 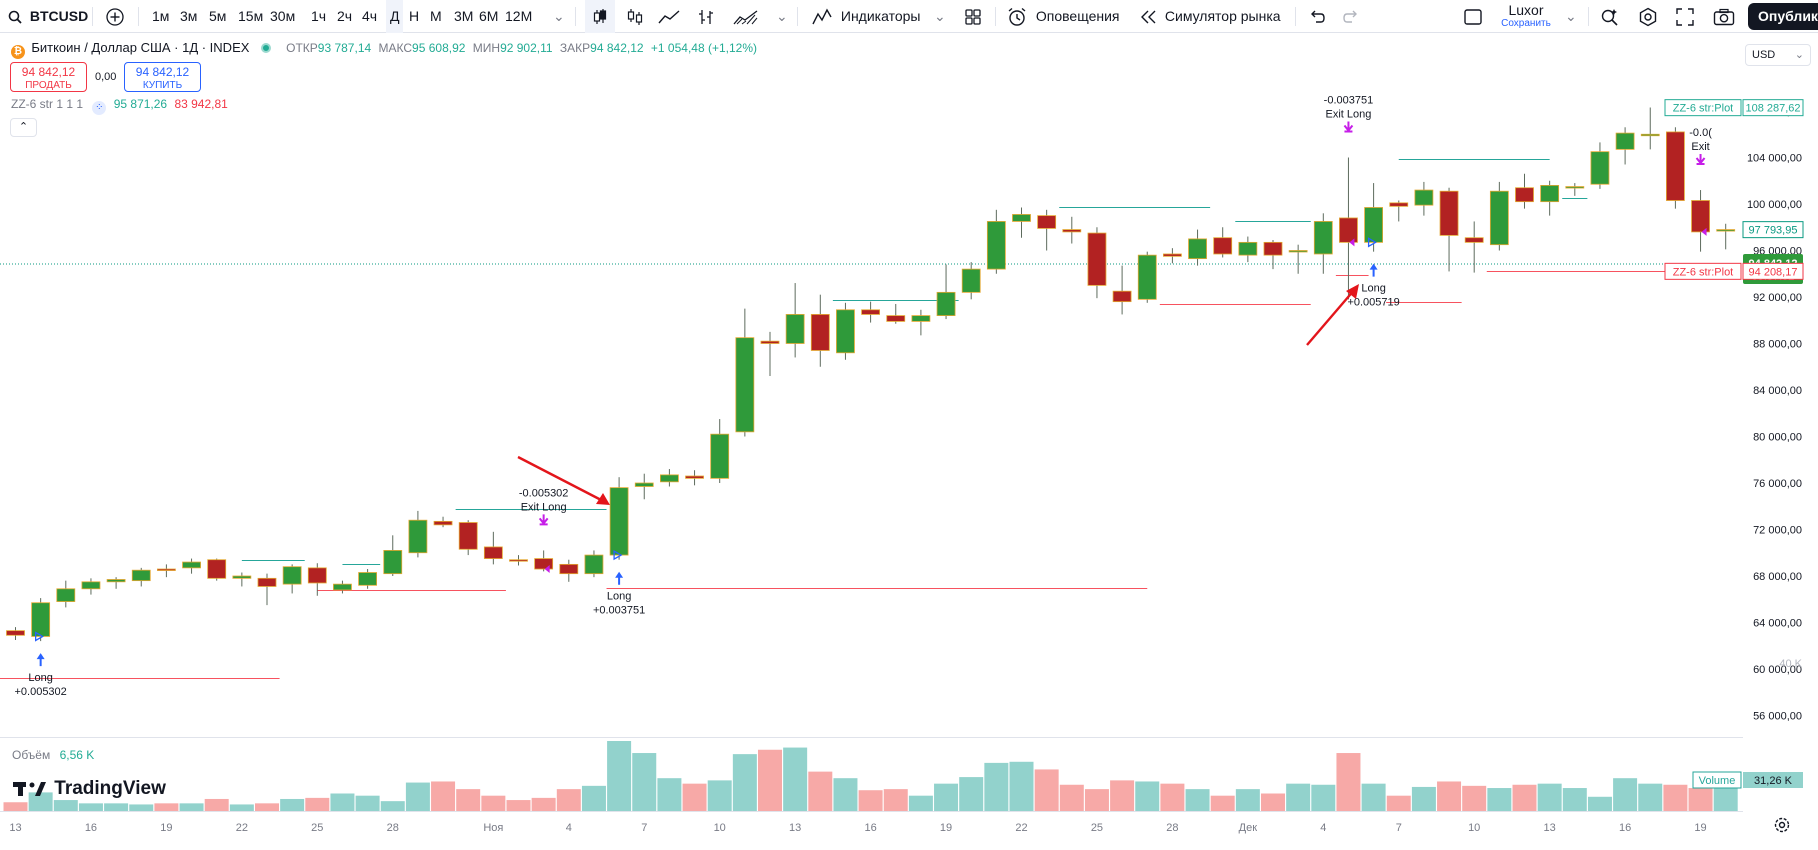 What do you see at coordinates (1774, 159) in the screenshot?
I see `price-tick-label: 104 000,00` at bounding box center [1774, 159].